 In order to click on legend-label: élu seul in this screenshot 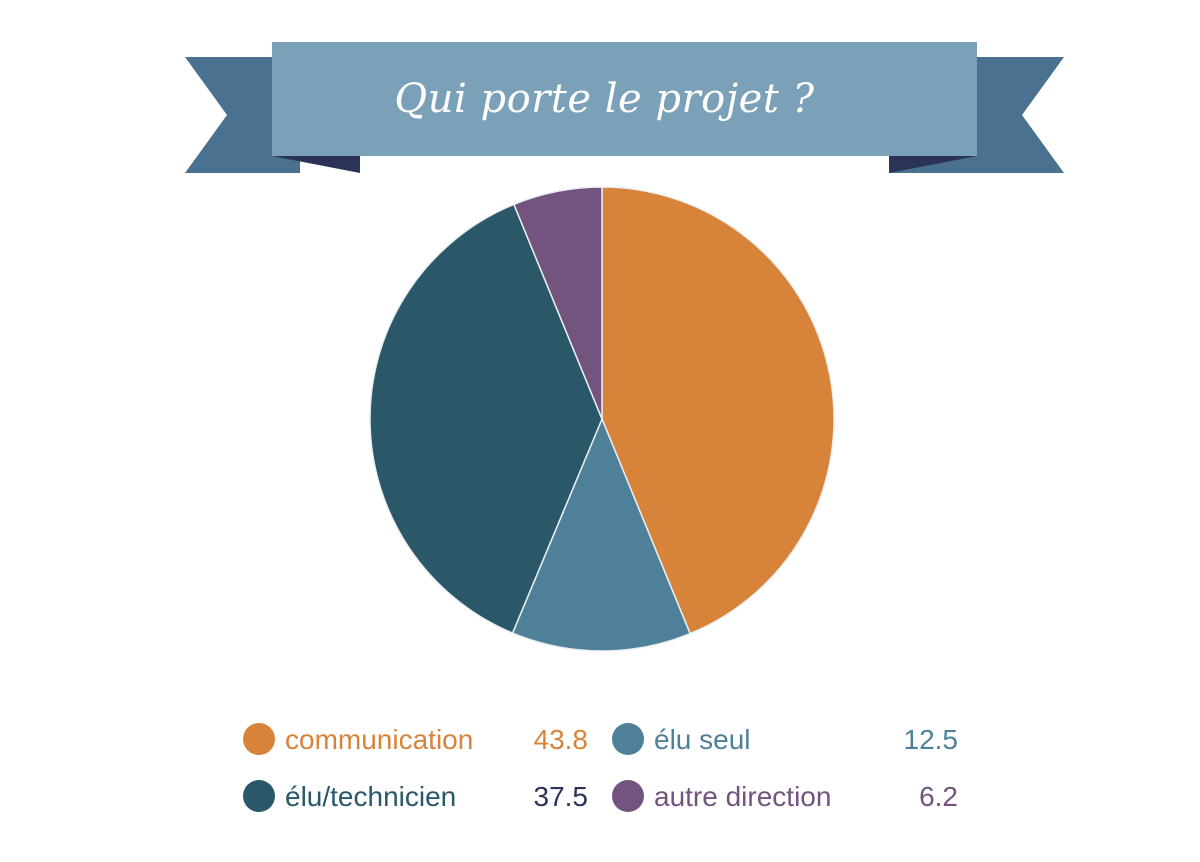, I will do `click(702, 739)`.